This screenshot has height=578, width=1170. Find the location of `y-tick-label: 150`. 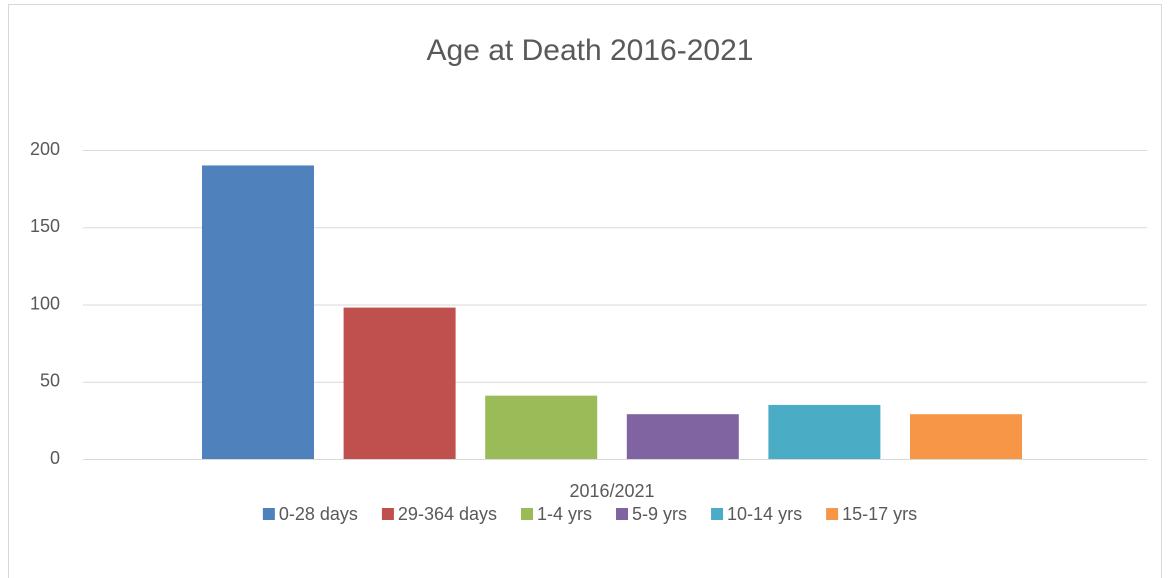

y-tick-label: 150 is located at coordinates (45, 226).